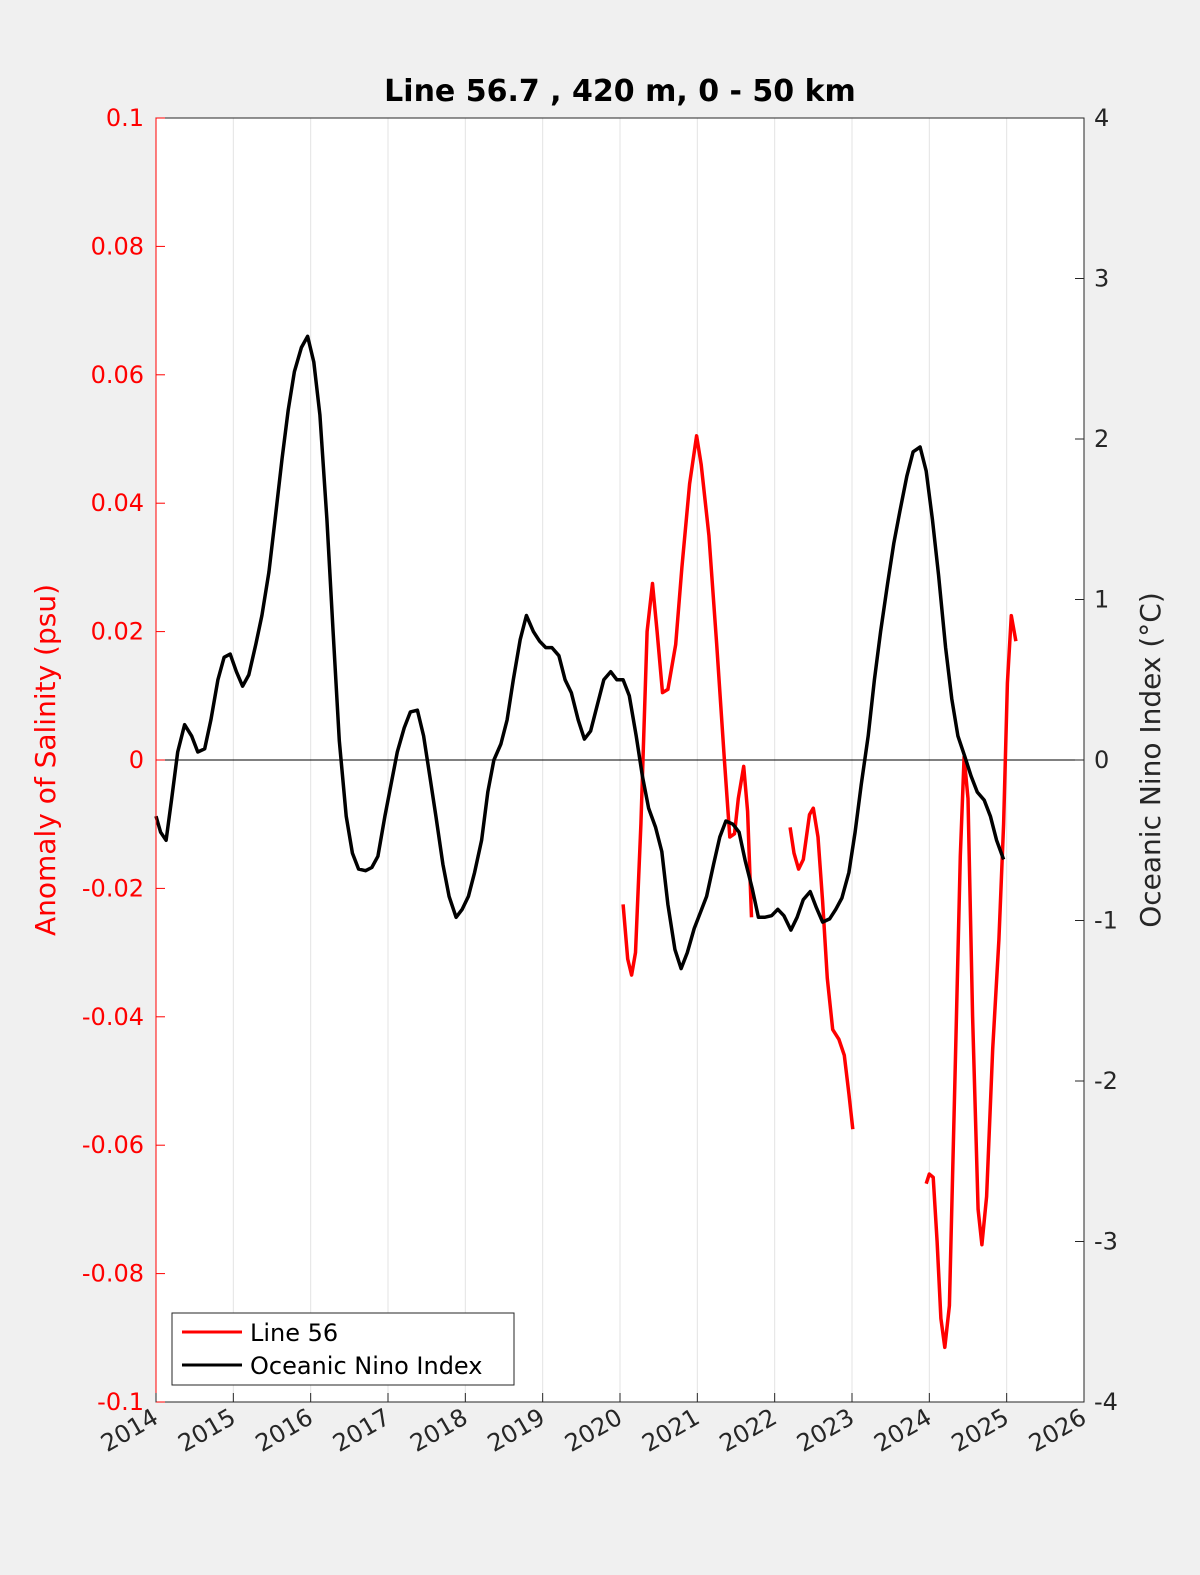 The height and width of the screenshot is (1575, 1200). What do you see at coordinates (113, 1274) in the screenshot?
I see `left-tick-label--0.08: -0.08` at bounding box center [113, 1274].